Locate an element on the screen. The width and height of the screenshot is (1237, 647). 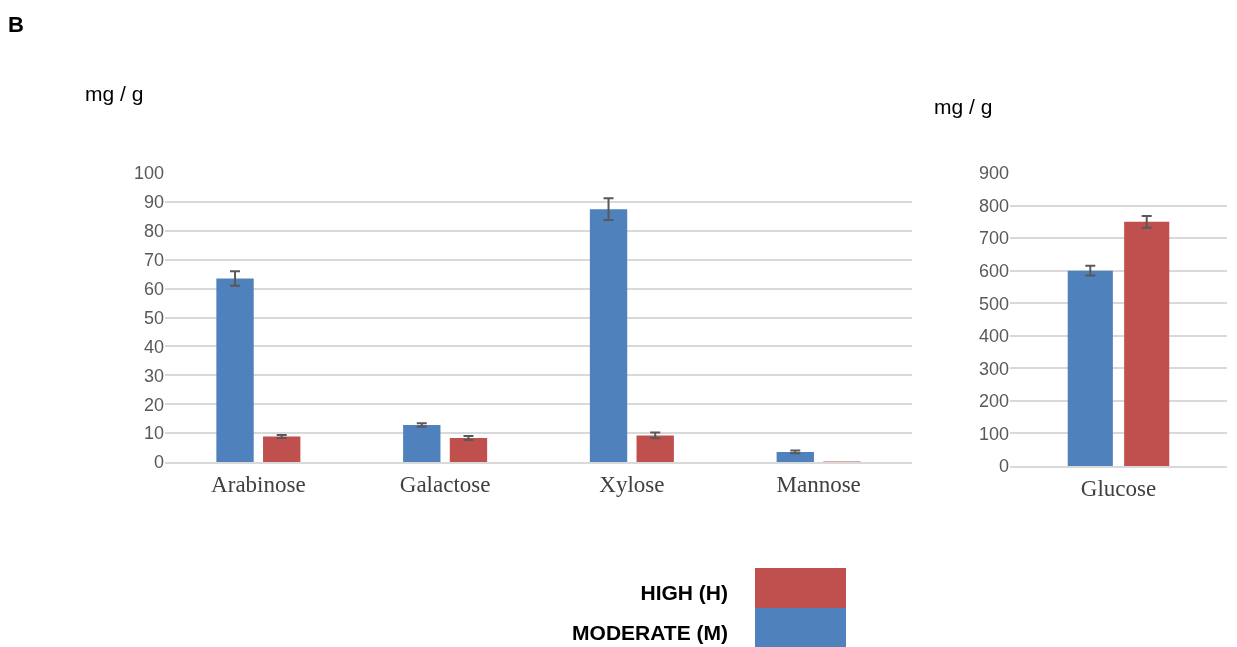
x-tick-label: Galactose is located at coordinates (445, 484).